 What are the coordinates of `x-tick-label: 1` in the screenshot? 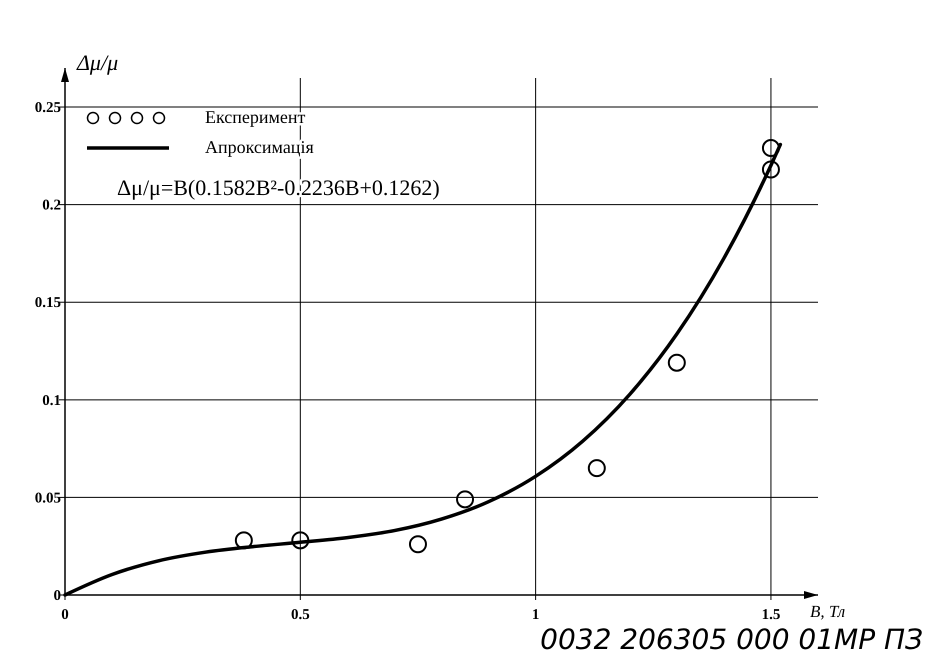 It's located at (536, 615).